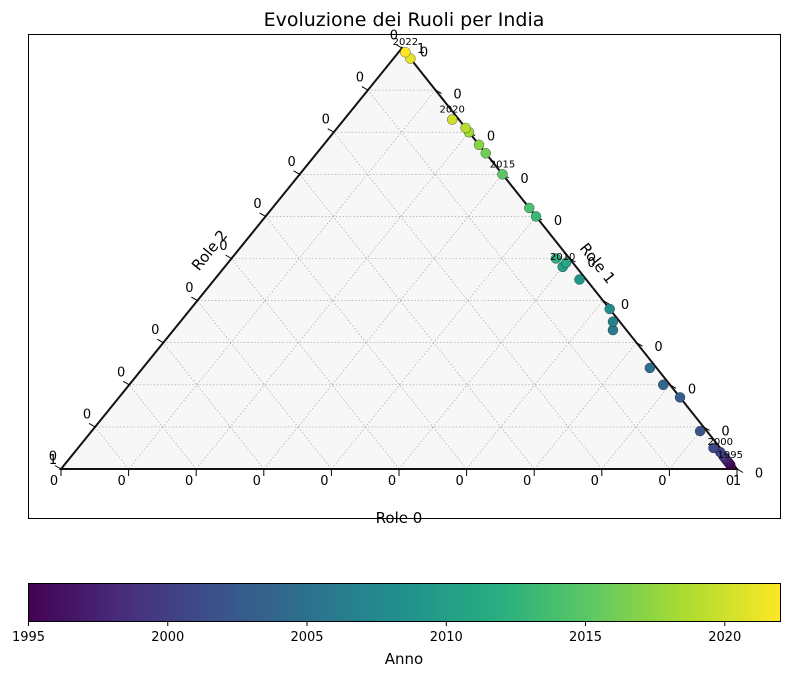  Describe the element at coordinates (737, 481) in the screenshot. I see `corner-label-right: 1` at that location.